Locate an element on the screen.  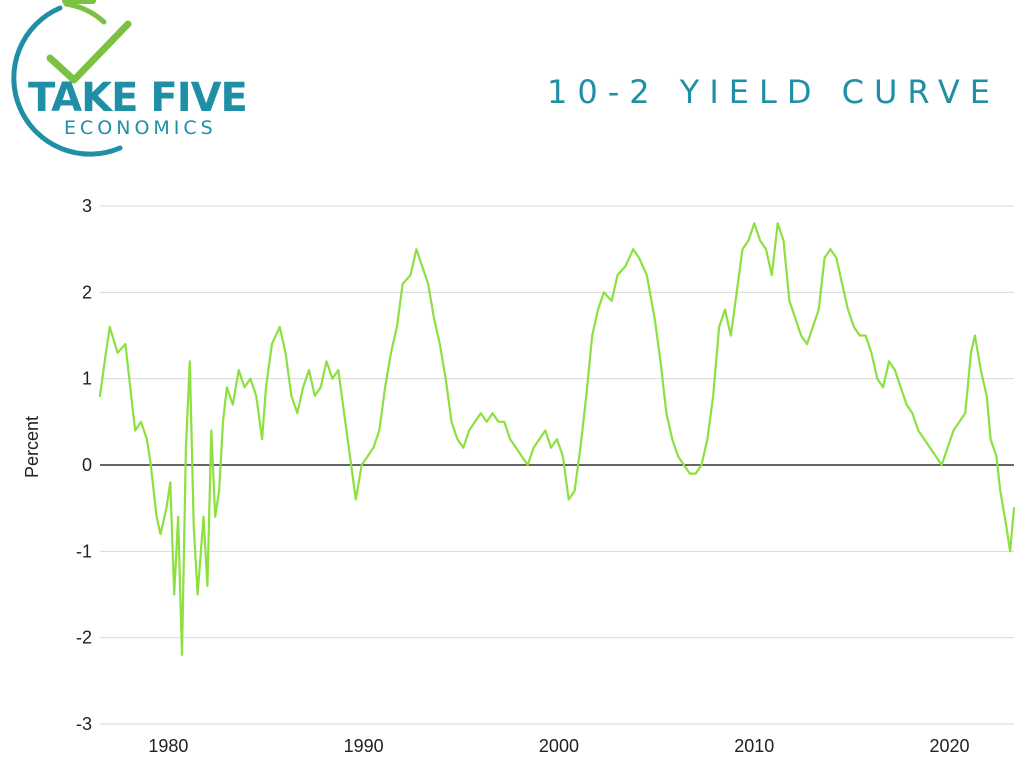
x-tick-label: 2010 is located at coordinates (754, 746).